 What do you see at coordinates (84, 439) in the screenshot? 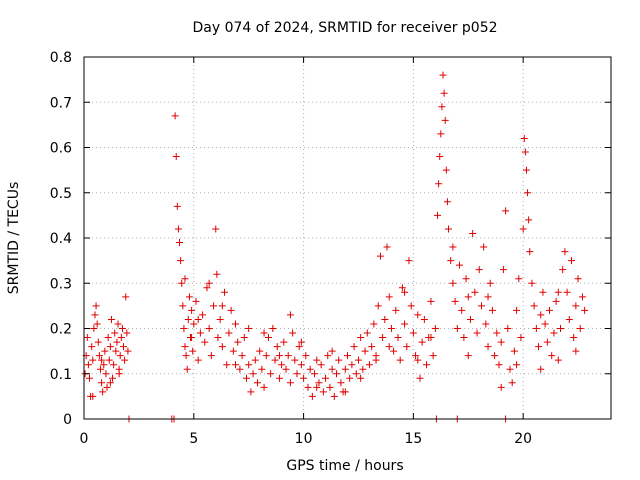
I see `x-tick-label: 0` at bounding box center [84, 439].